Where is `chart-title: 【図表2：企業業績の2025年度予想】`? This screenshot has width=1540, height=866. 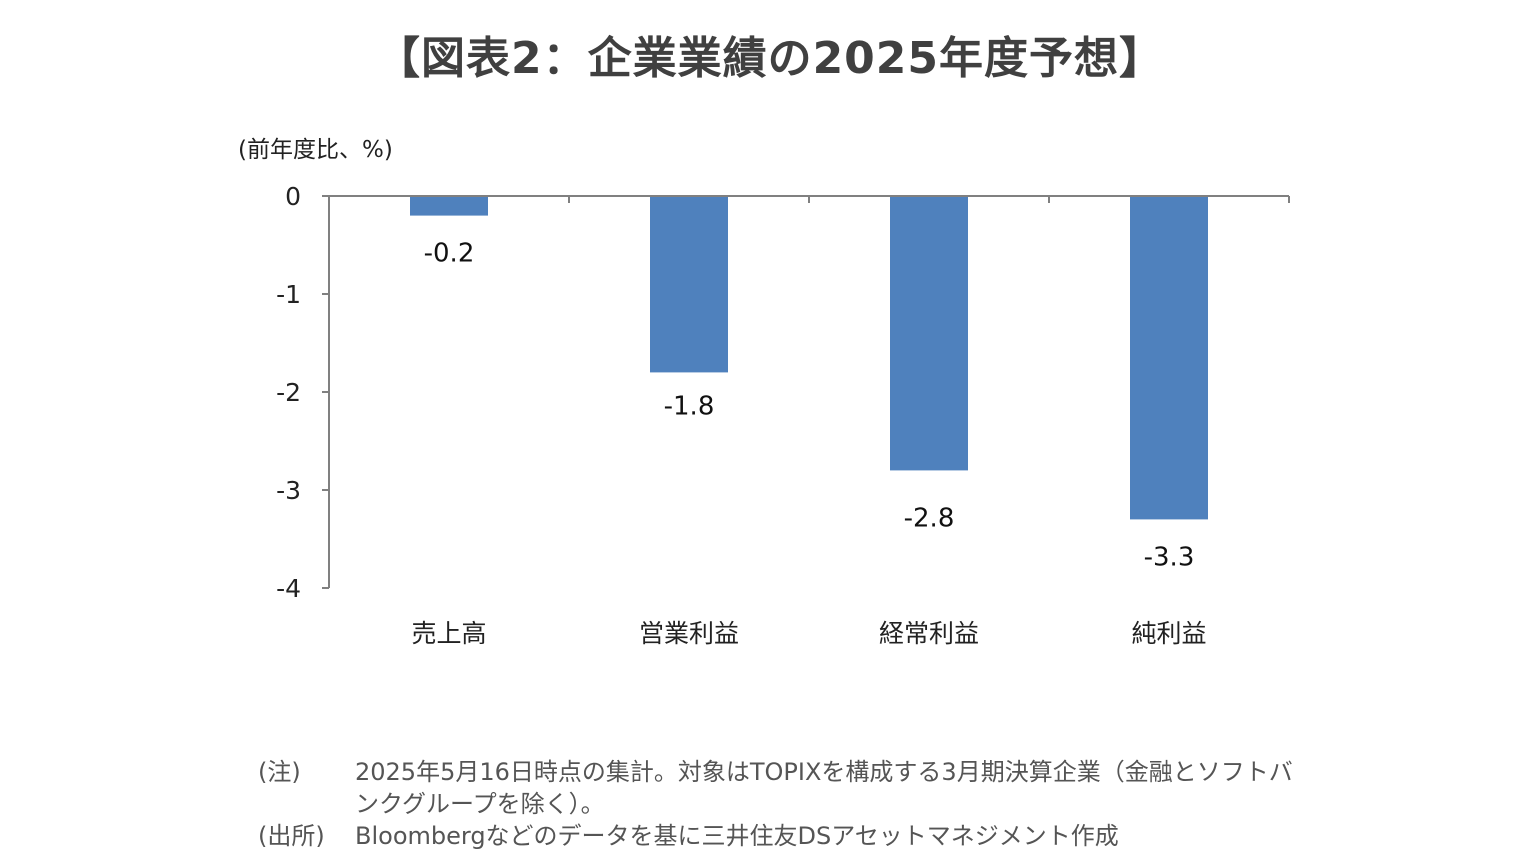
chart-title: 【図表2：企業業績の2025年度予想】 is located at coordinates (770, 58).